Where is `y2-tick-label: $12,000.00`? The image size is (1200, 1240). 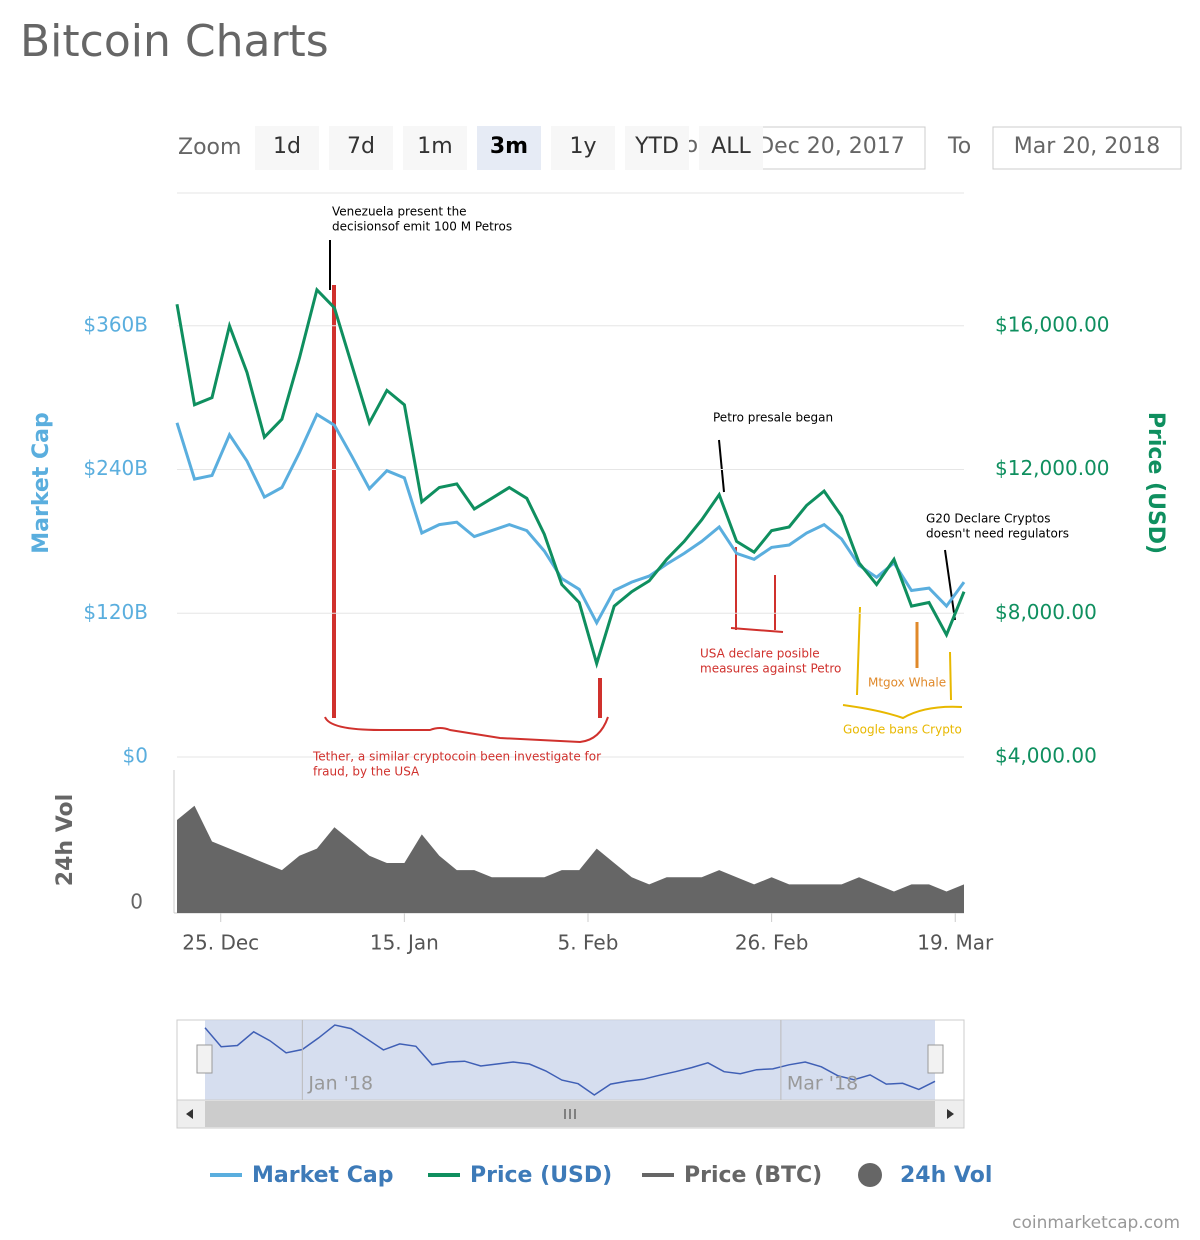 y2-tick-label: $12,000.00 is located at coordinates (1052, 468).